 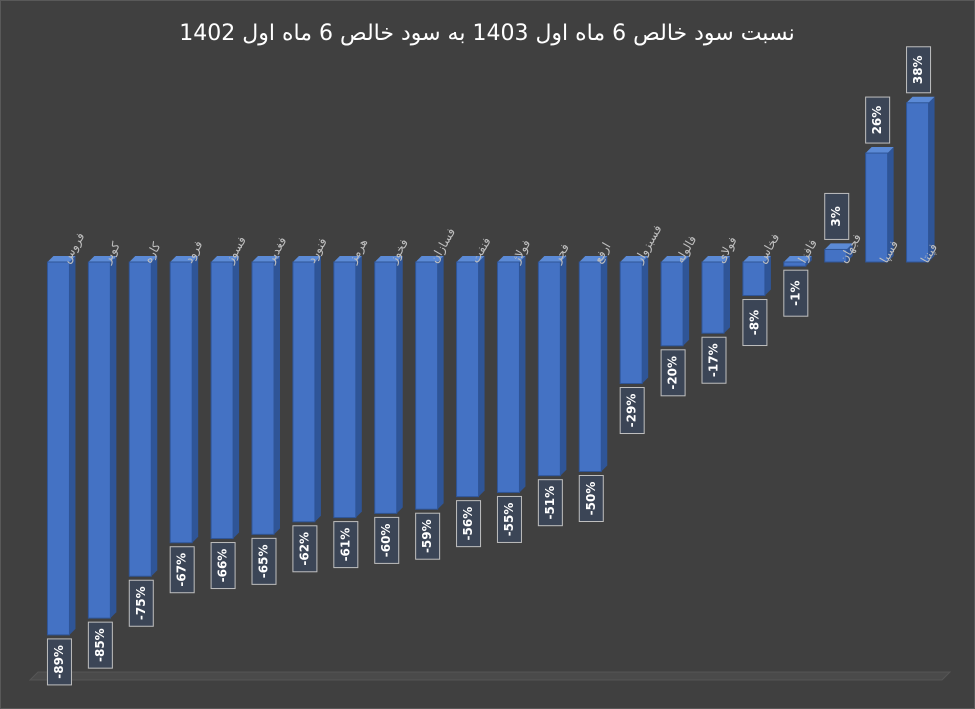 I want to click on value-label: 38%, so click(x=918, y=69).